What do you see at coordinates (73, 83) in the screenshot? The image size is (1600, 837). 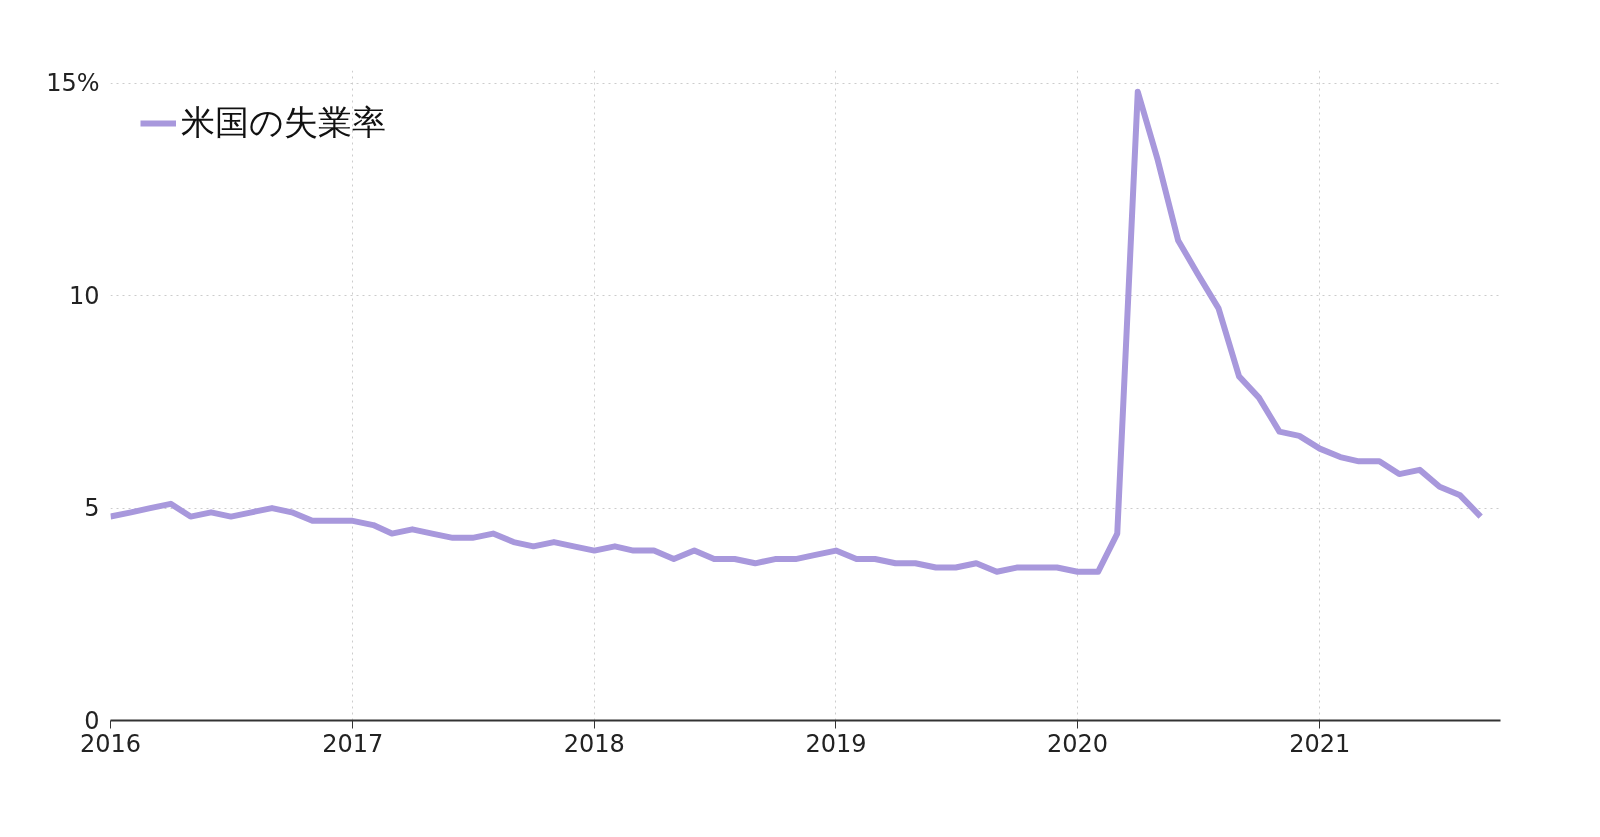 I see `y-tick-label: 15%` at bounding box center [73, 83].